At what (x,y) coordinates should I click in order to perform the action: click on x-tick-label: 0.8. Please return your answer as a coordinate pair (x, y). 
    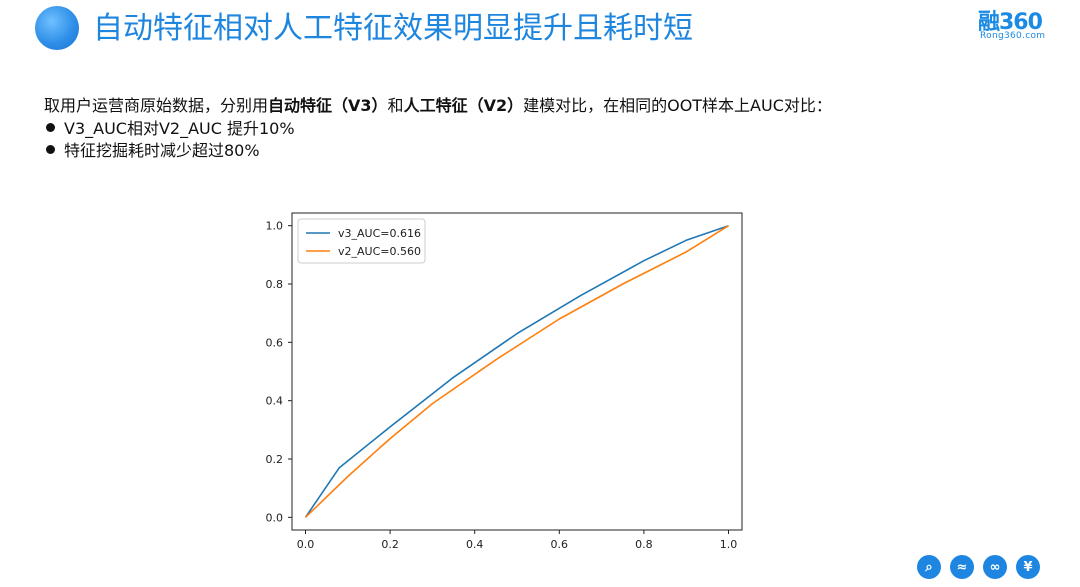
    Looking at the image, I should click on (644, 544).